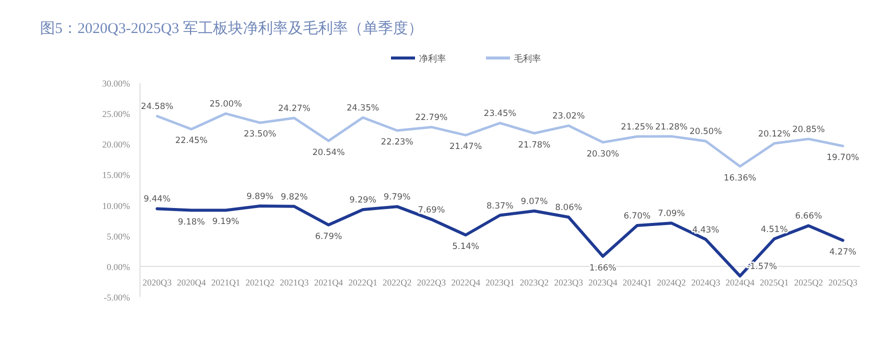 Image resolution: width=892 pixels, height=349 pixels. I want to click on x-tick-label: 2020Q3, so click(157, 282).